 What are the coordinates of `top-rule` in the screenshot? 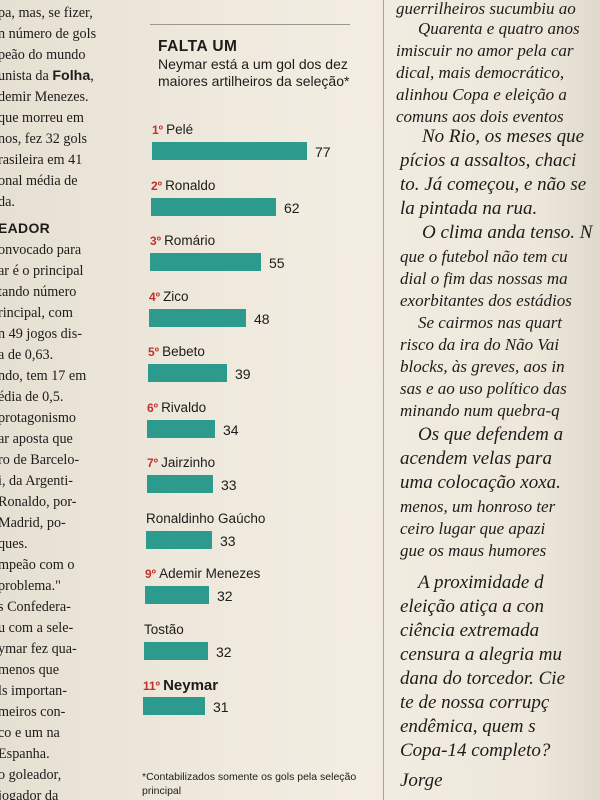 It's located at (250, 24).